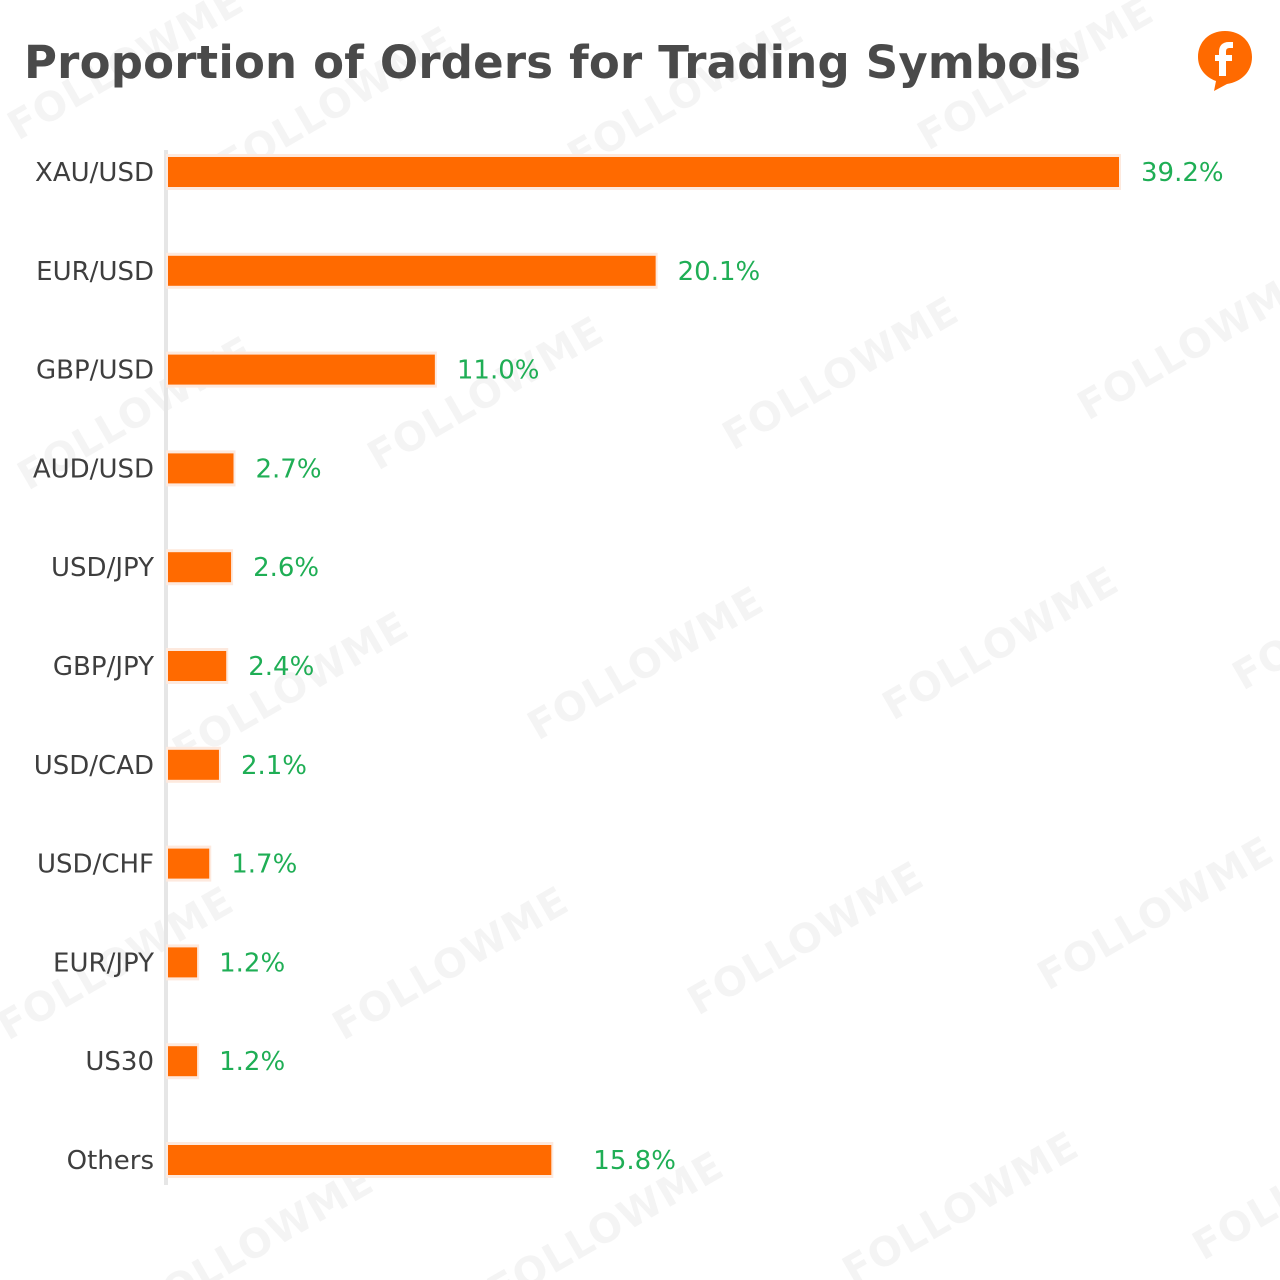 The height and width of the screenshot is (1280, 1280). What do you see at coordinates (119, 1062) in the screenshot?
I see `category-label: US30` at bounding box center [119, 1062].